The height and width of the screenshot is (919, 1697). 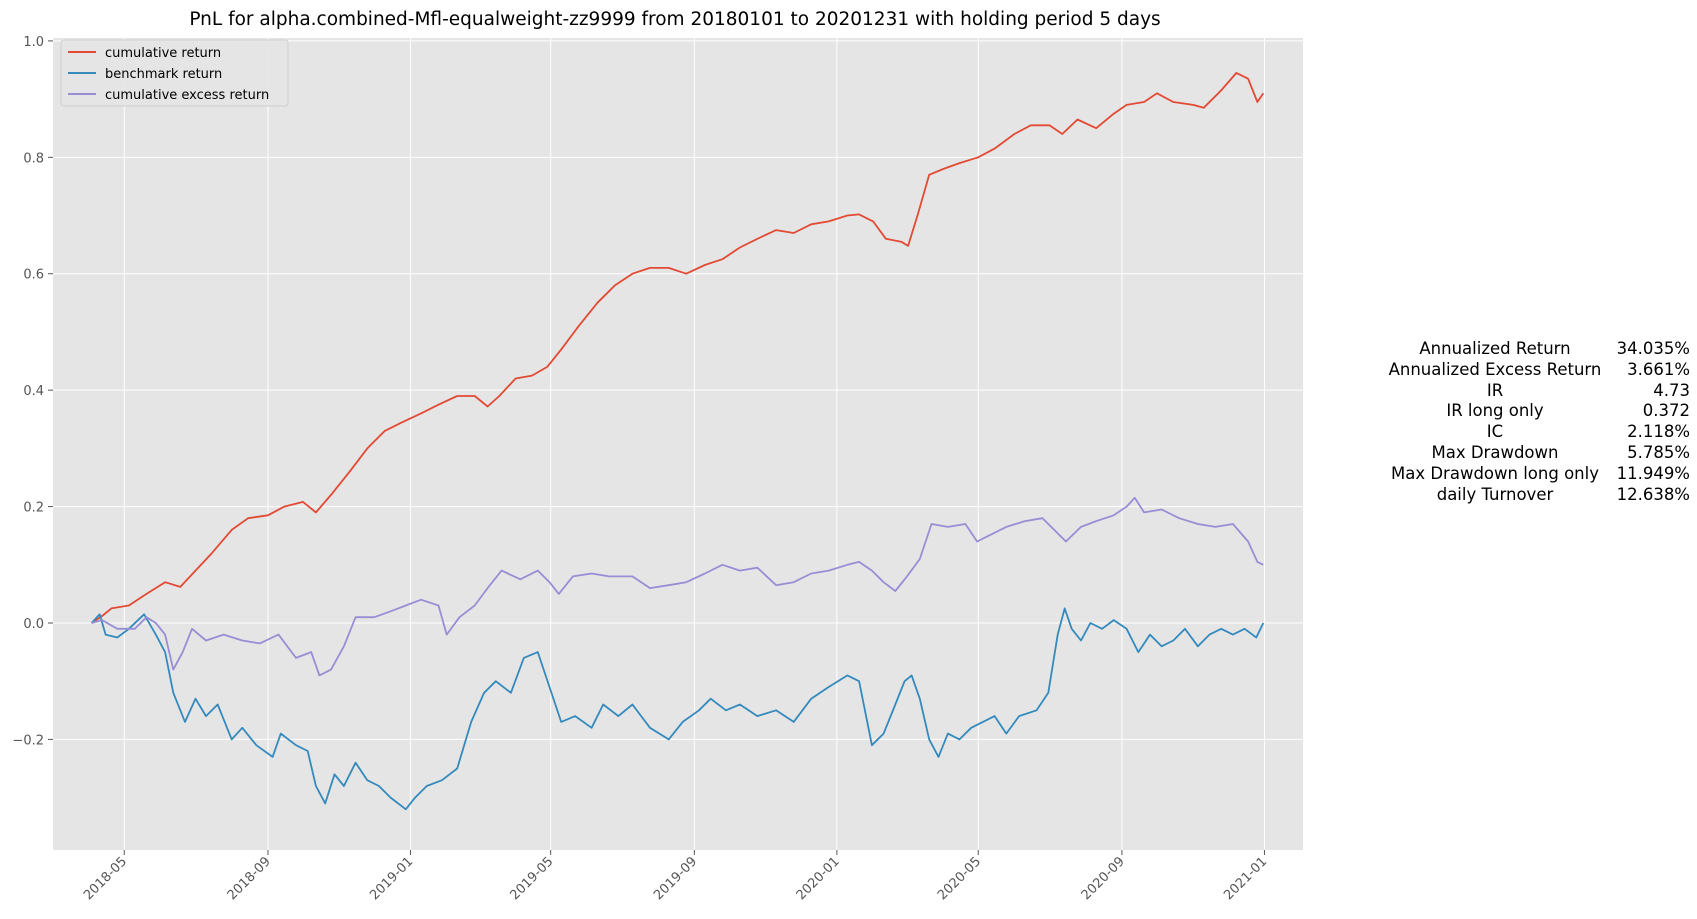 I want to click on x-tick-label: 2019-01, so click(x=391, y=878).